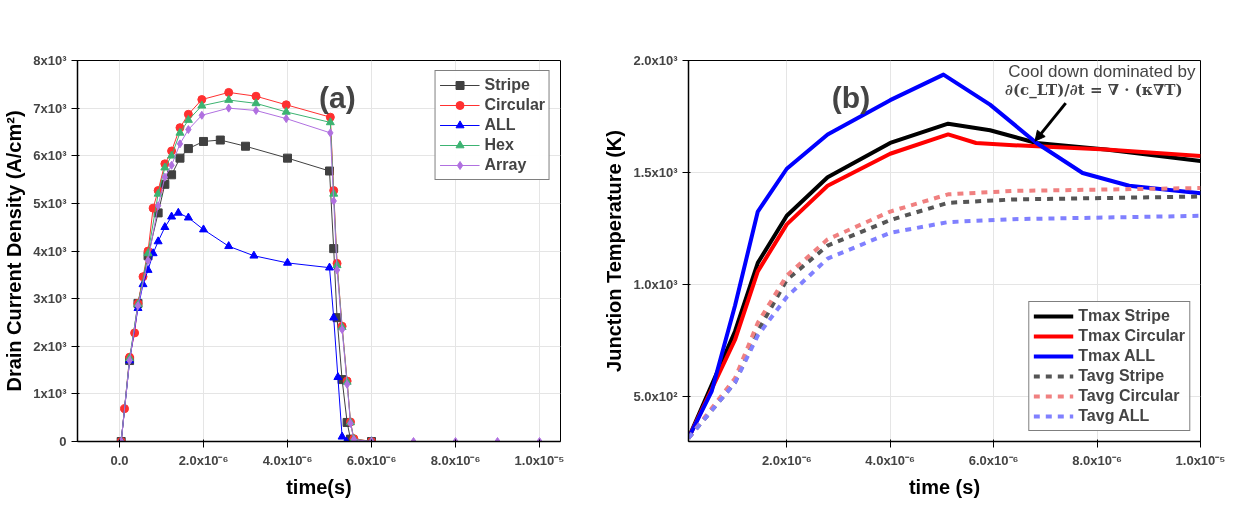  I want to click on x-tick-label: 0.0, so click(119, 460).